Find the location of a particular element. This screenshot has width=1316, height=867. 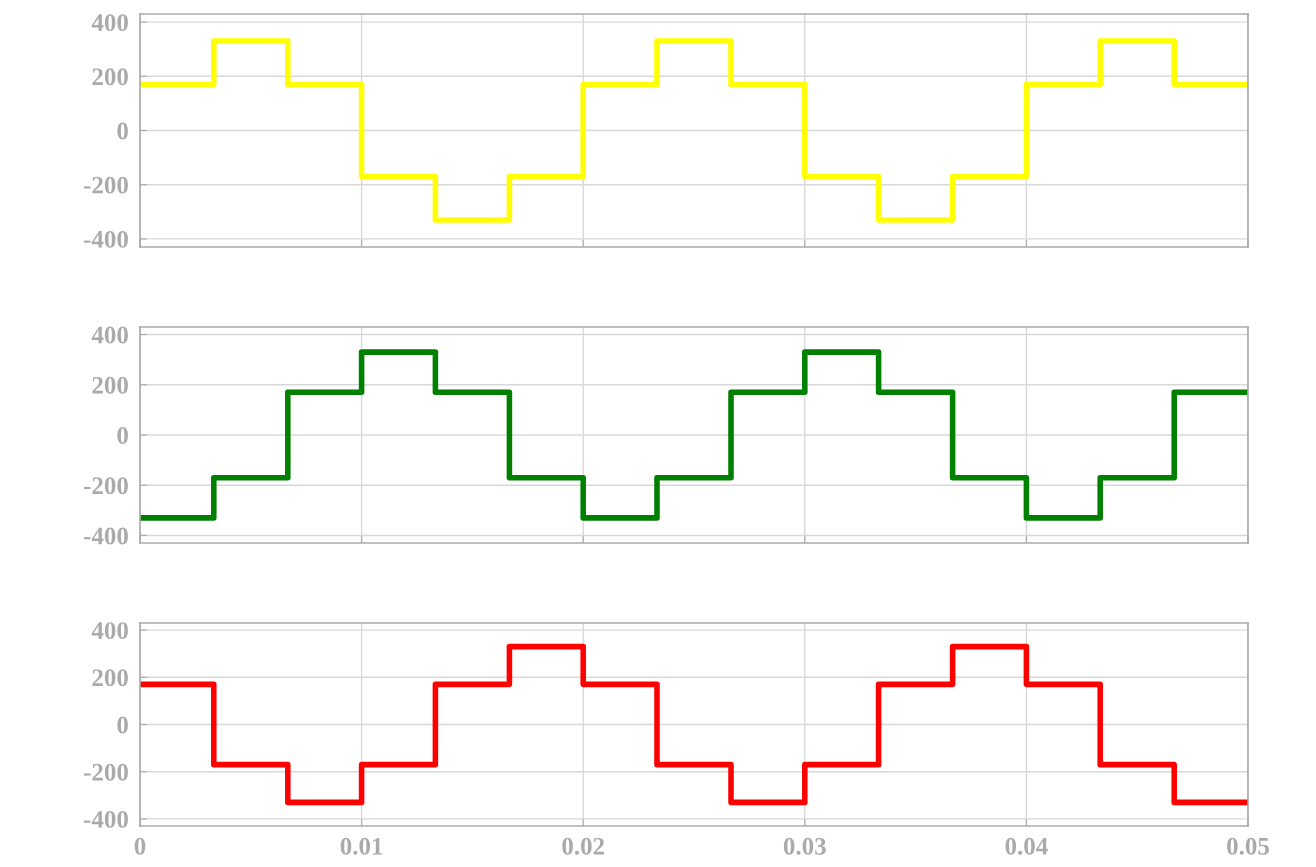

x-tick-label: 0.05 is located at coordinates (1248, 846).